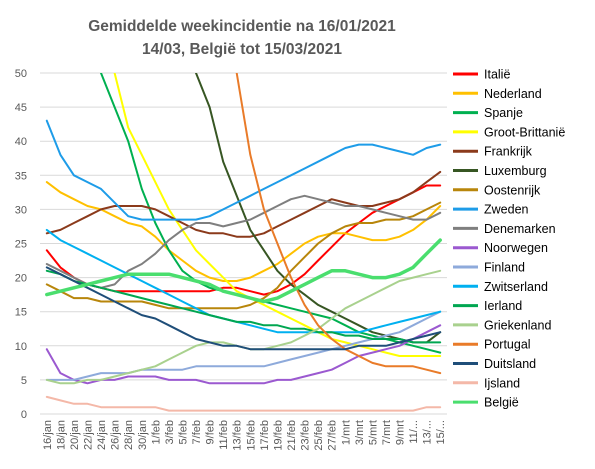  What do you see at coordinates (24, 381) in the screenshot?
I see `y-tick-label: 5` at bounding box center [24, 381].